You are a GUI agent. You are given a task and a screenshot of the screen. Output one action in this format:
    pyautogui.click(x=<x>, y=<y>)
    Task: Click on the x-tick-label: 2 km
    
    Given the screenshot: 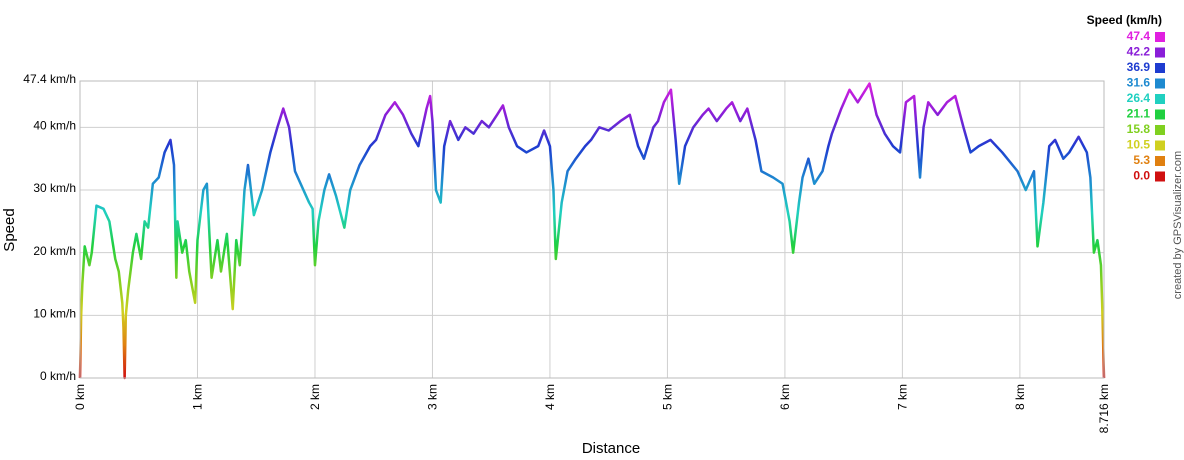 What is the action you would take?
    pyautogui.click(x=315, y=397)
    